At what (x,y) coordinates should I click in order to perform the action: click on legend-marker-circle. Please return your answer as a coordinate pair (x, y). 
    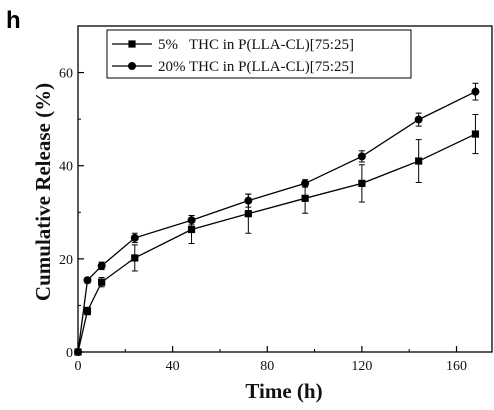
    Looking at the image, I should click on (132, 66).